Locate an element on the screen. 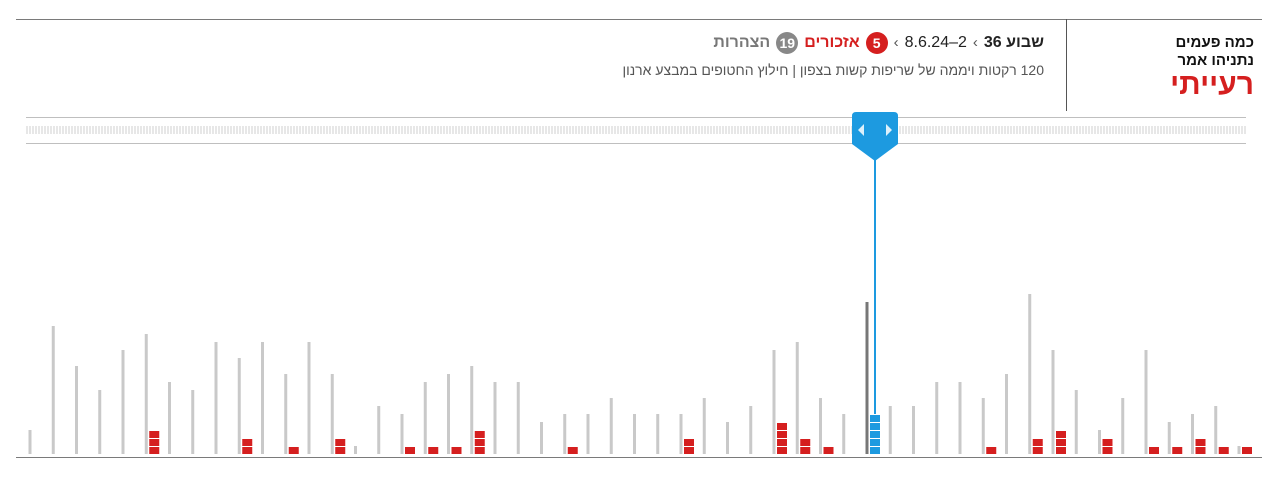  week-summary: שבוע 36 › 2–8.6.24 › 5 אזכורים 19 הצהרות is located at coordinates (644, 43).